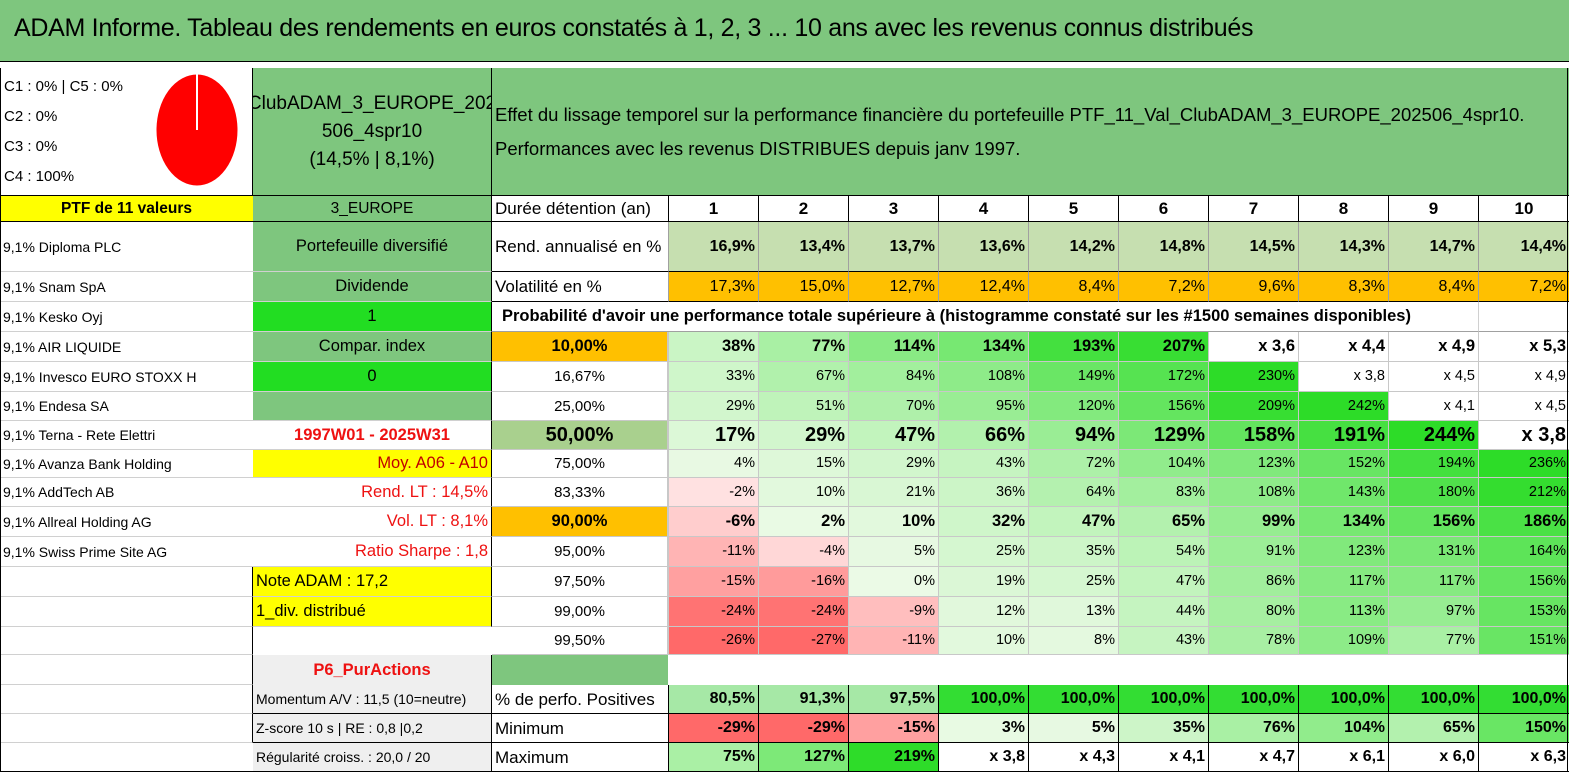 The image size is (1569, 782). What do you see at coordinates (803, 287) in the screenshot?
I see `vol-value: 15,0%` at bounding box center [803, 287].